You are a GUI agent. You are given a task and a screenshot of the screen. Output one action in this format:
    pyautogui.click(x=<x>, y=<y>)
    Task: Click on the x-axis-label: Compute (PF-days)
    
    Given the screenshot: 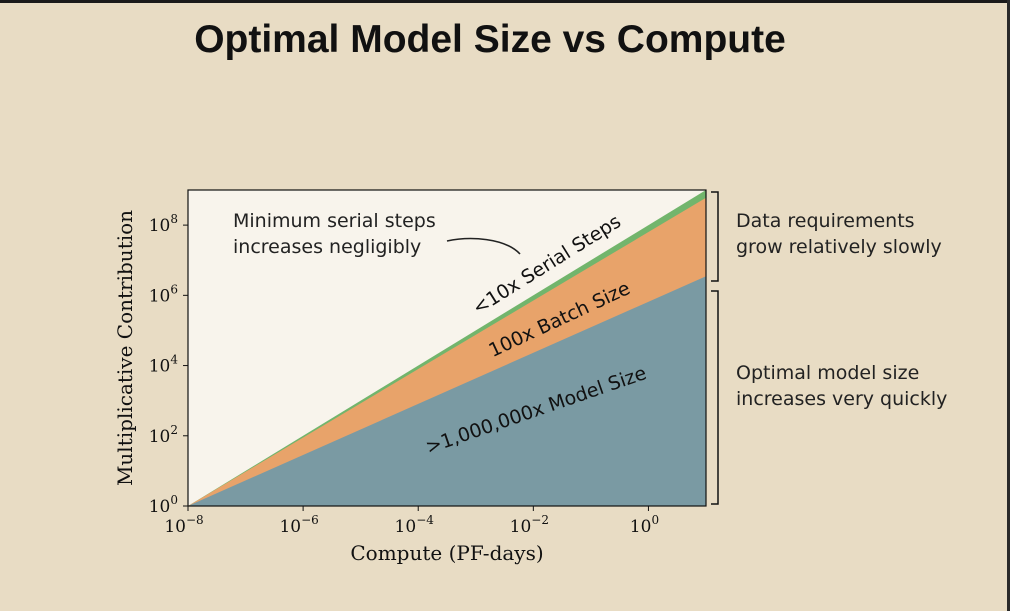 What is the action you would take?
    pyautogui.click(x=446, y=553)
    